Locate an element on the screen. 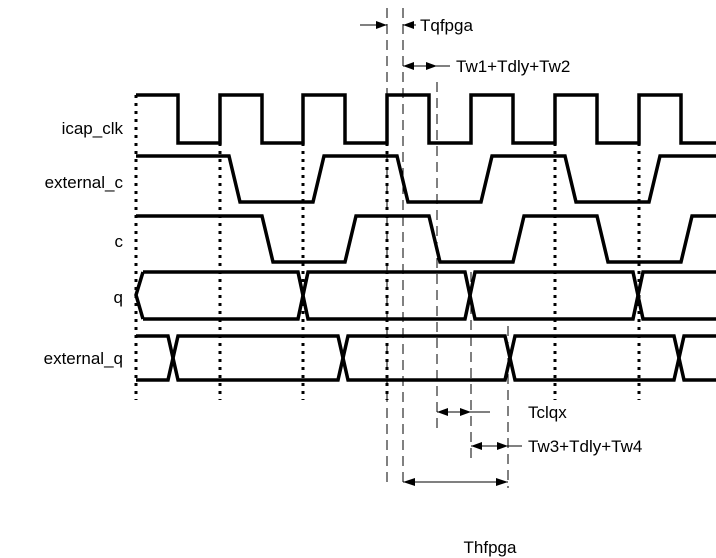 The image size is (716, 558). signal-label-external-q: external_q is located at coordinates (83, 358).